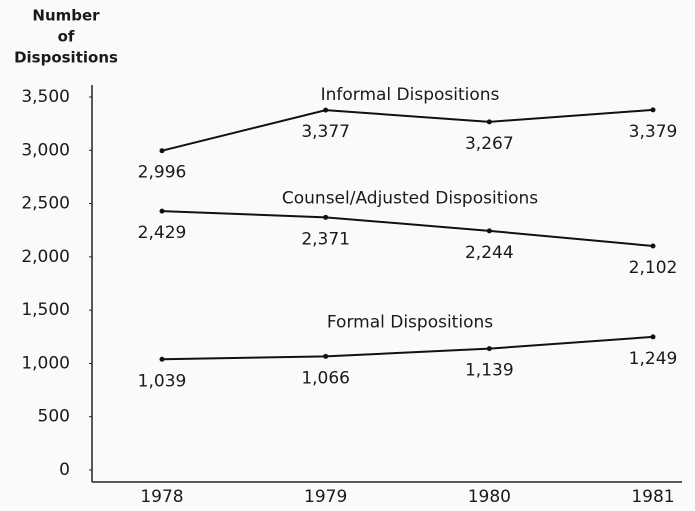  I want to click on data-label: 2,996, so click(162, 173).